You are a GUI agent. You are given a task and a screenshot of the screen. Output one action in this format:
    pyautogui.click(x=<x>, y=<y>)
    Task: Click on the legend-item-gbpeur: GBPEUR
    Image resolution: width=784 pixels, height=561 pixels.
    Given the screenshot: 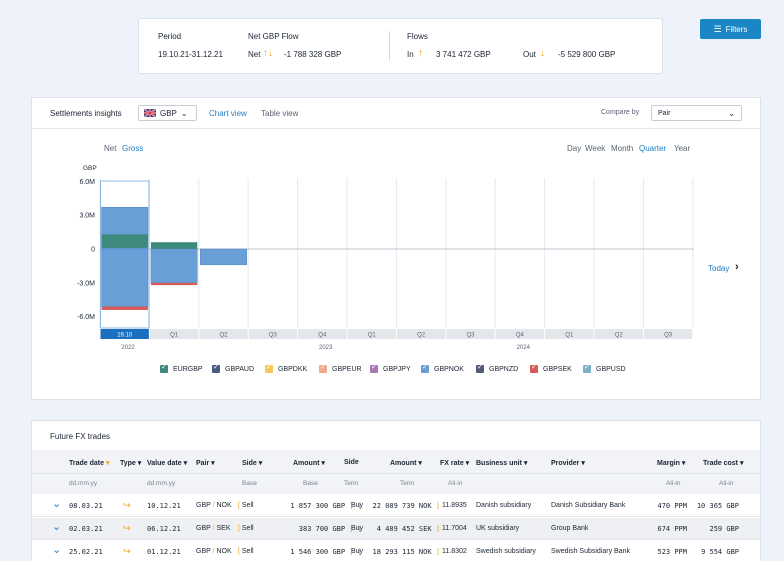 What is the action you would take?
    pyautogui.click(x=340, y=368)
    